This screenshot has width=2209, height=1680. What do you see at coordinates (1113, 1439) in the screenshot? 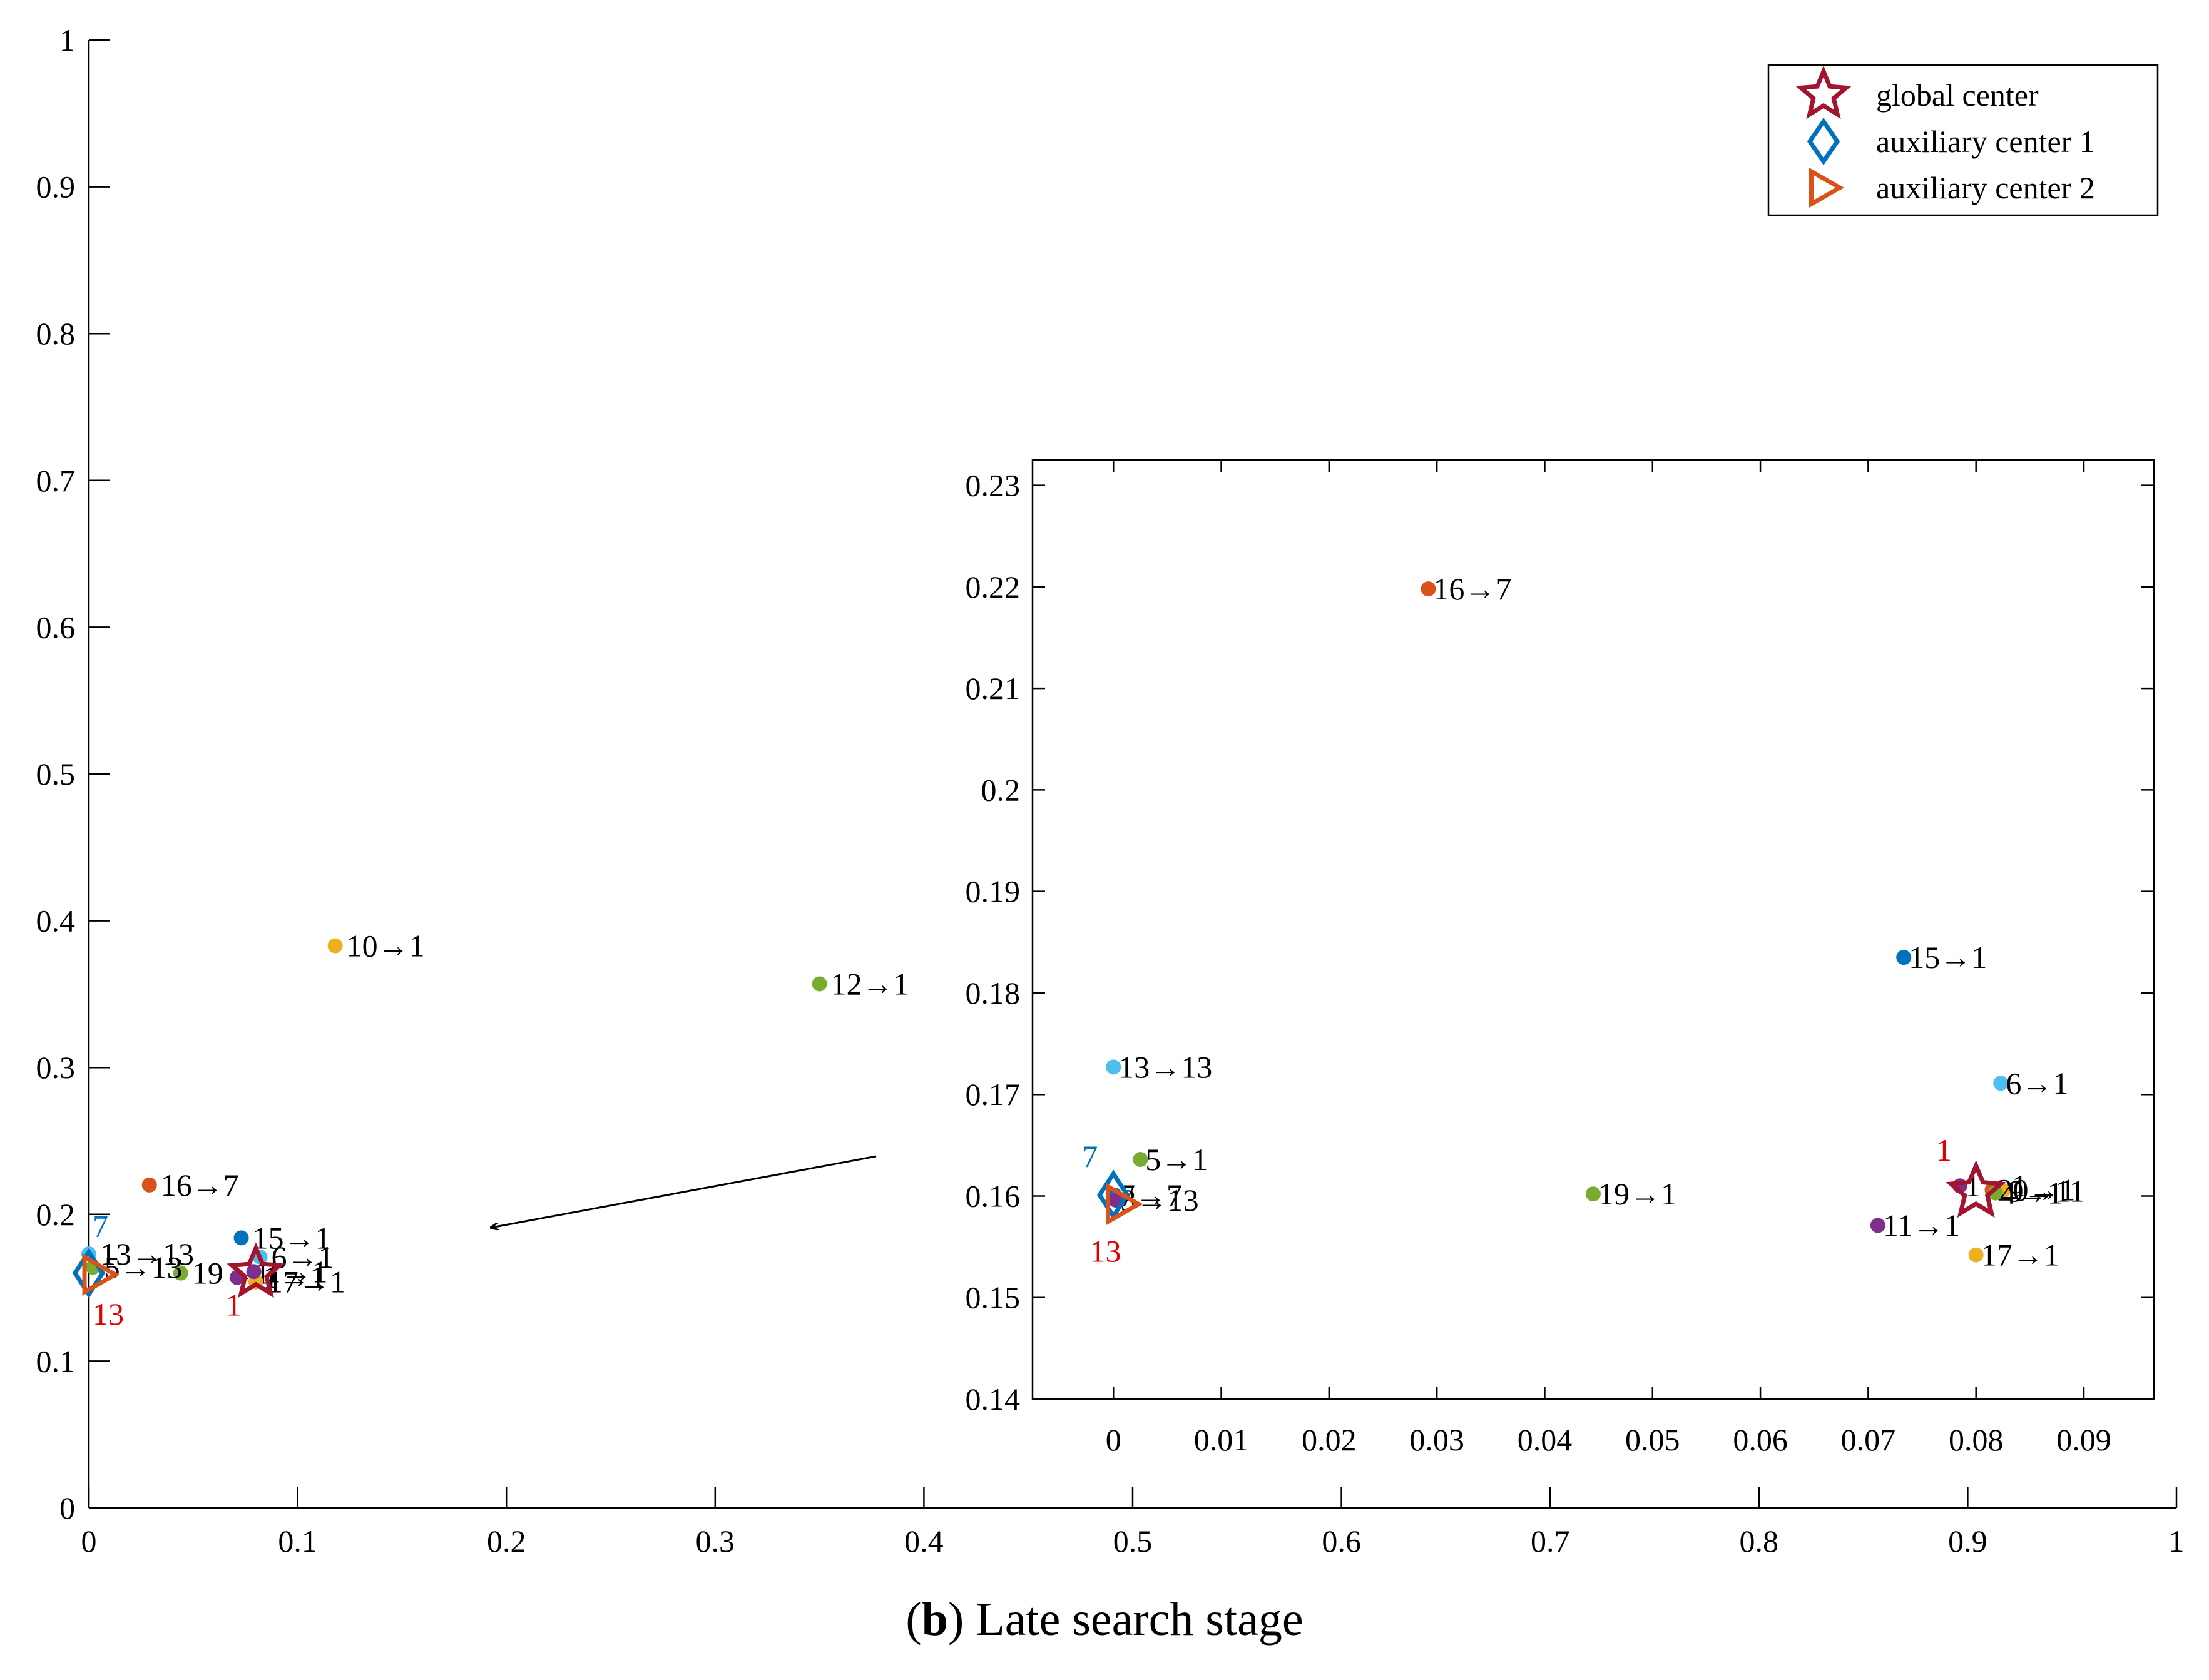
I see `inset-x-tick-label: 0` at bounding box center [1113, 1439].